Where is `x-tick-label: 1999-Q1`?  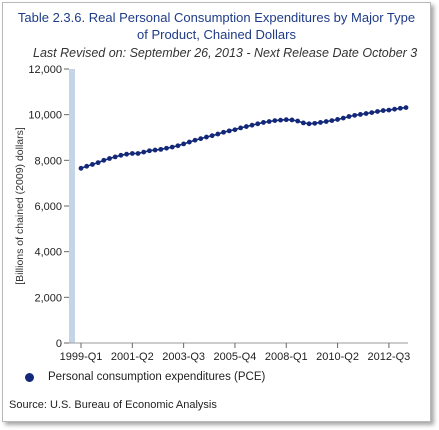
x-tick-label: 1999-Q1 is located at coordinates (81, 357).